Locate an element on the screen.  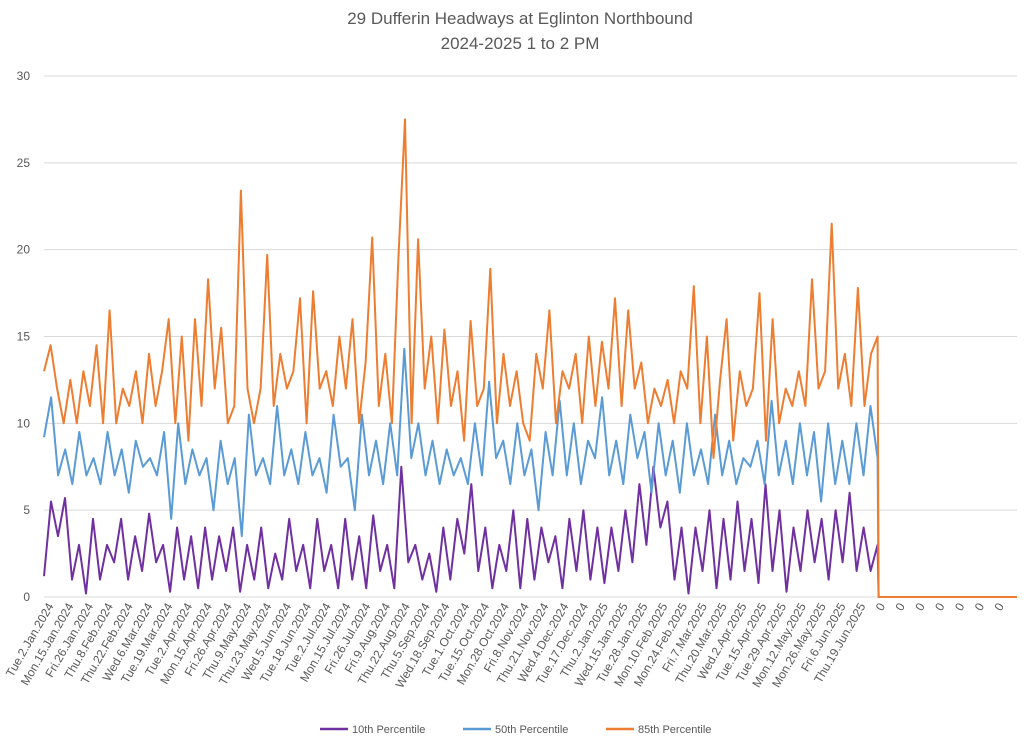
legend-item: 85th Percentile is located at coordinates (658, 730).